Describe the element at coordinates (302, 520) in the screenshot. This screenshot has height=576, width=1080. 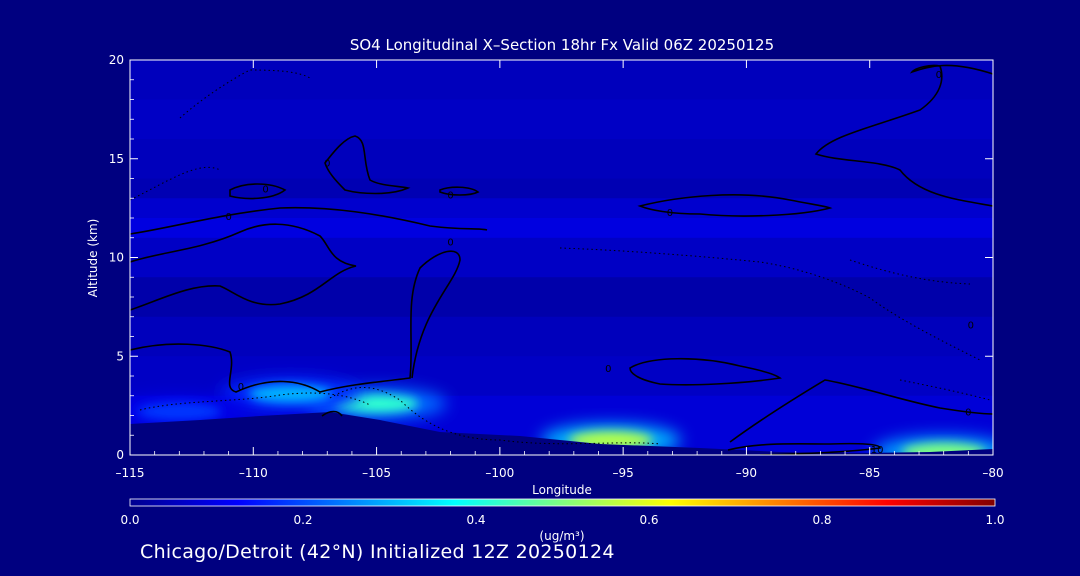
I see `colorbar-tick-label: 0.2` at that location.